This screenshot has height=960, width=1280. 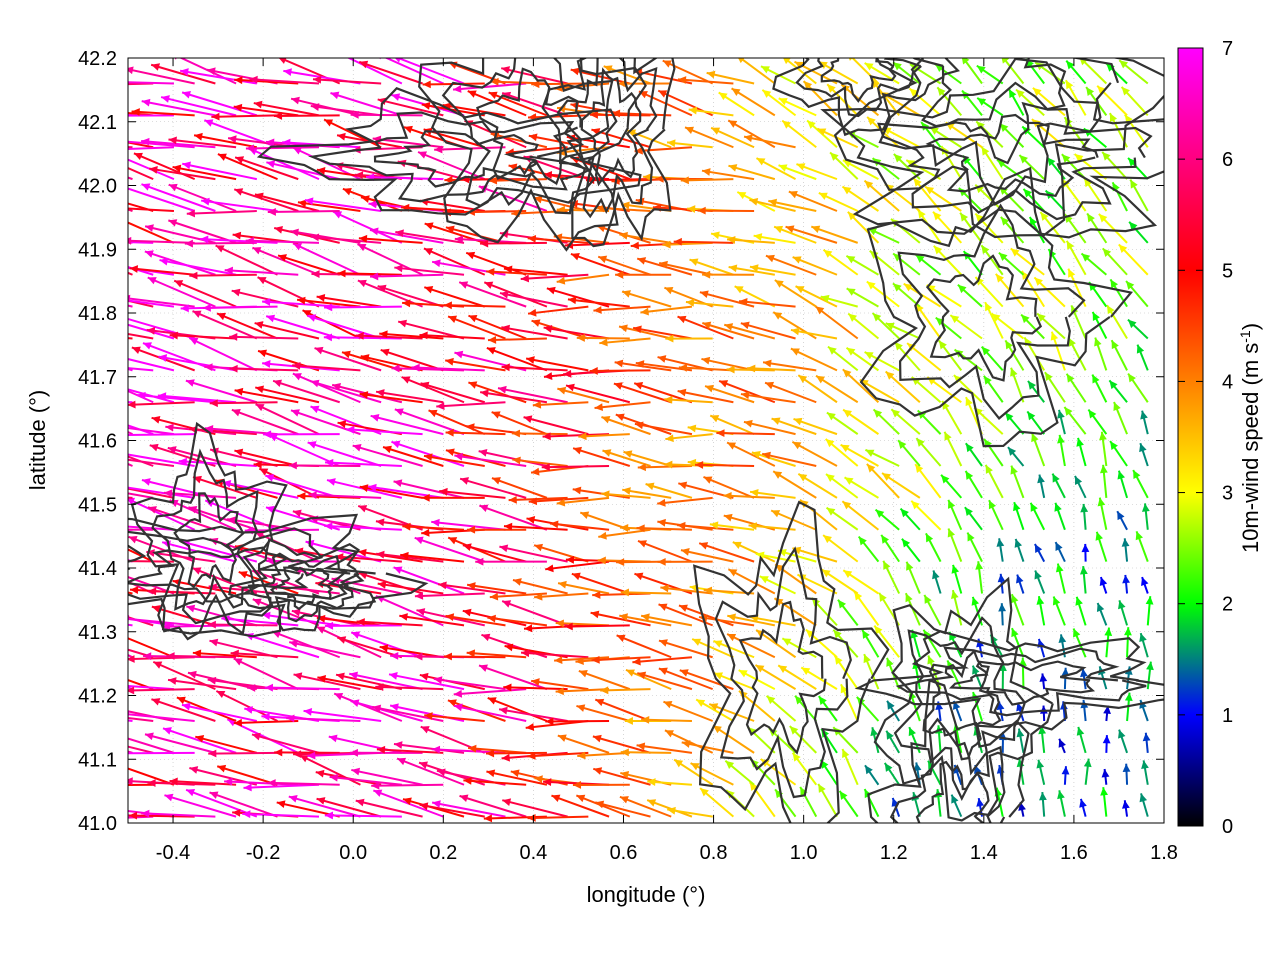 What do you see at coordinates (1227, 49) in the screenshot?
I see `colorbar-tick-label: 7` at bounding box center [1227, 49].